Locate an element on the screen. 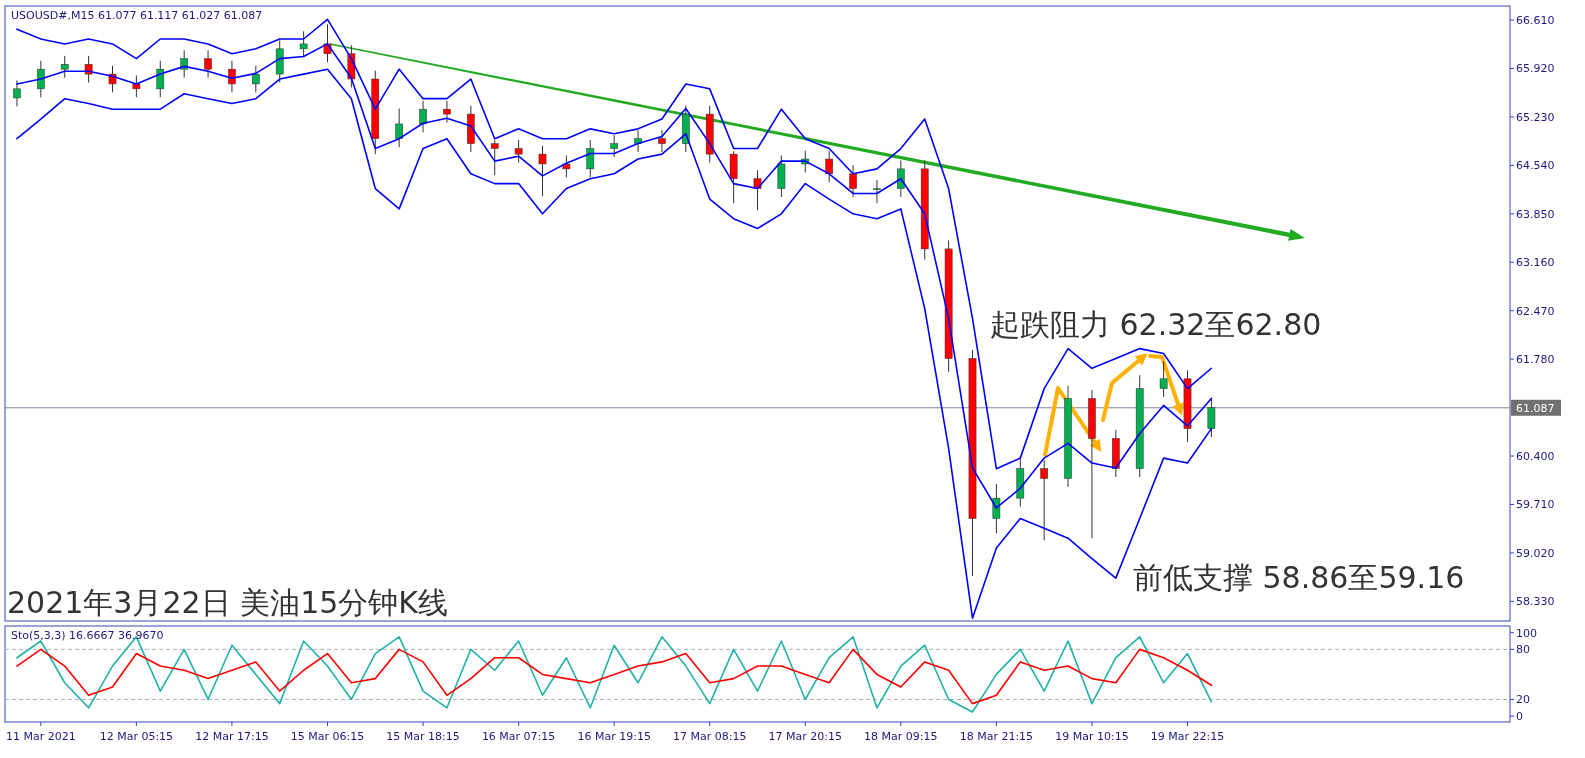 Image resolution: width=1585 pixels, height=758 pixels. x-tick-label: 11 Mar 2021 is located at coordinates (40, 736).